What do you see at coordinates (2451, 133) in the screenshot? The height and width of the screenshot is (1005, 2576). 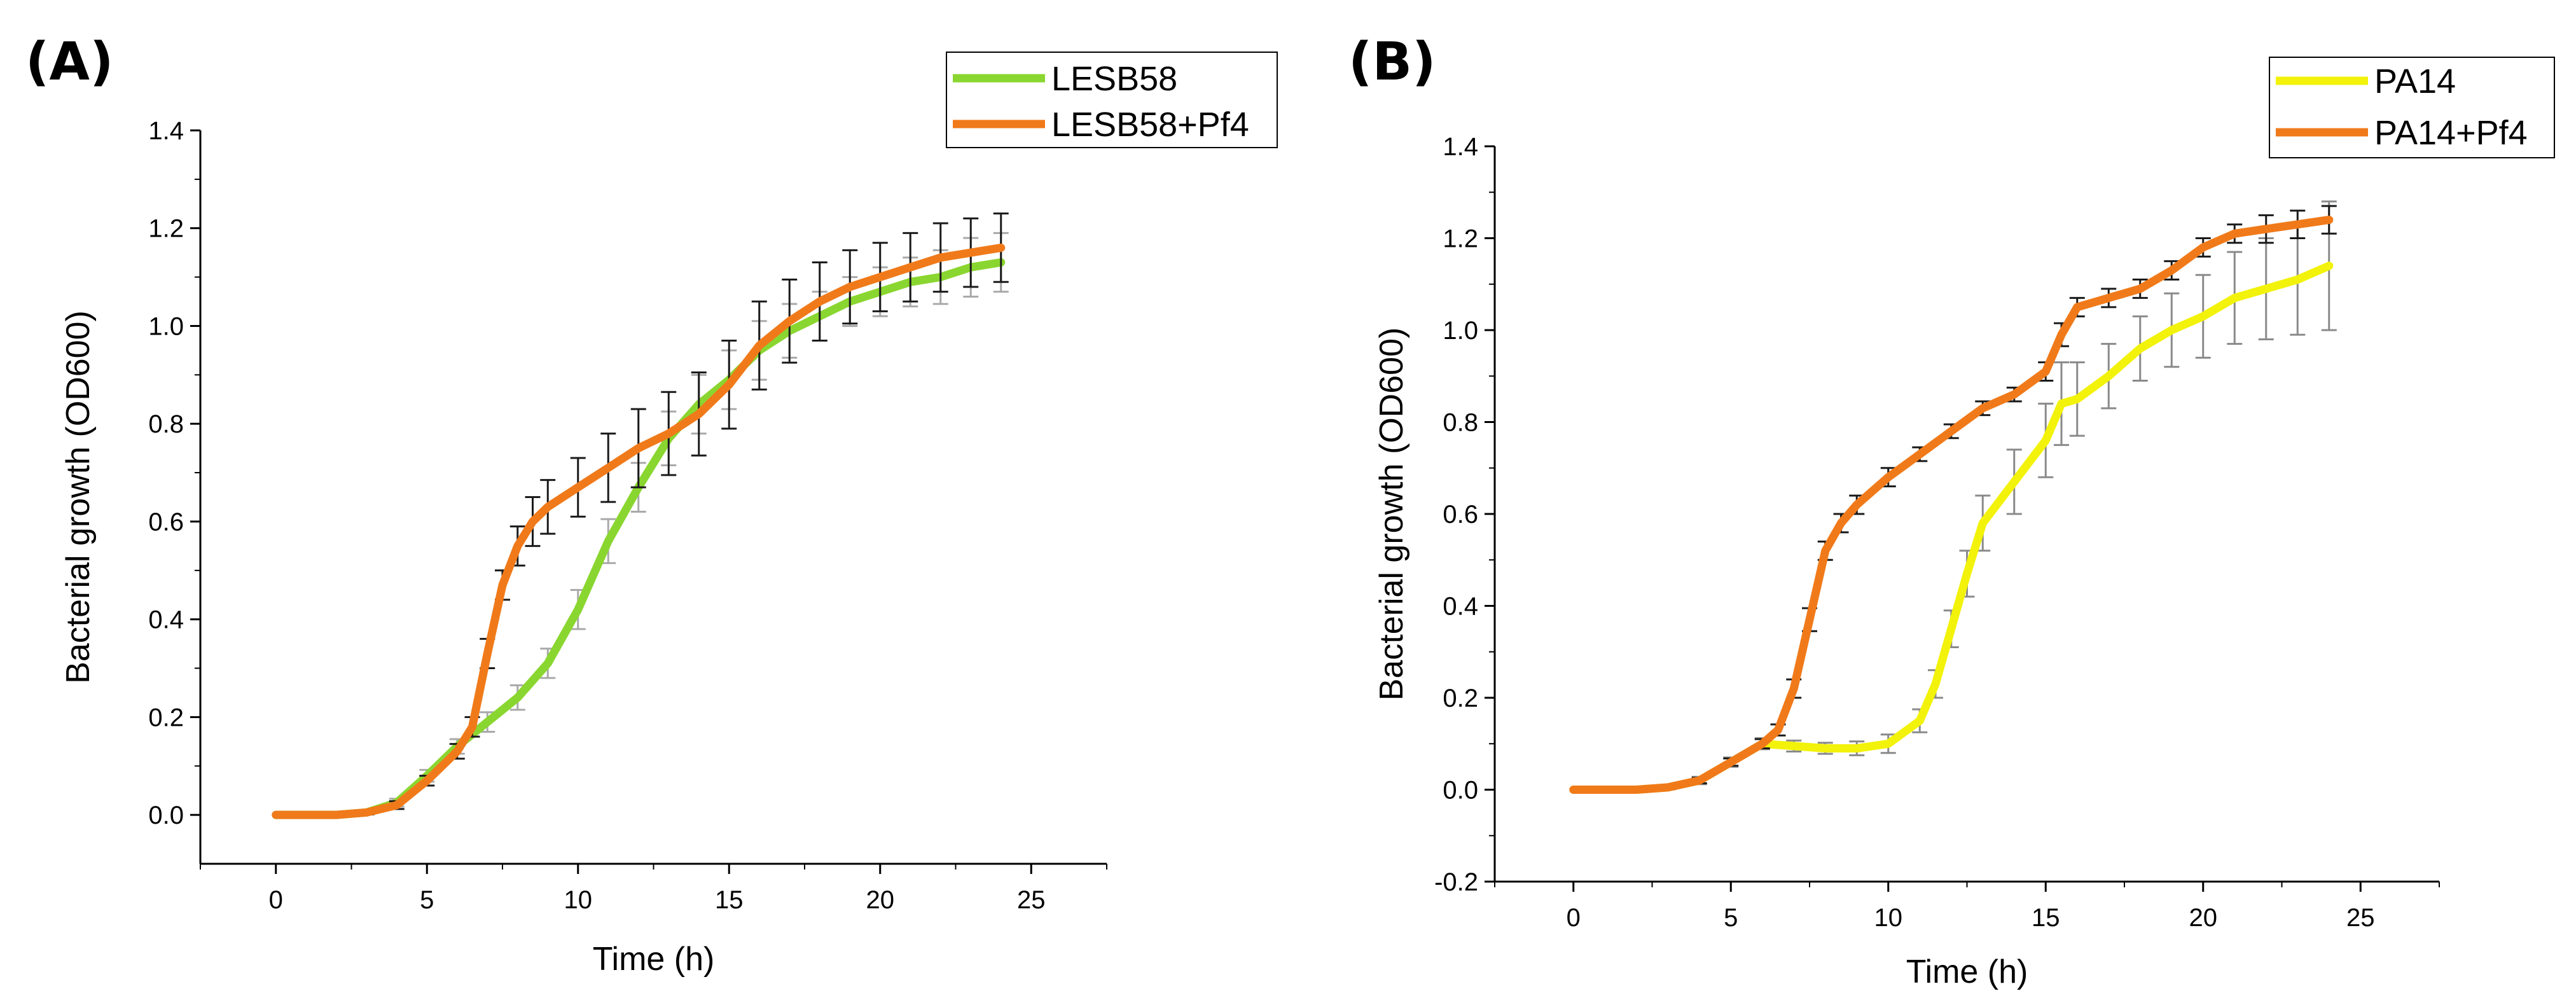 I see `legend-label: PA14+Pf4` at bounding box center [2451, 133].